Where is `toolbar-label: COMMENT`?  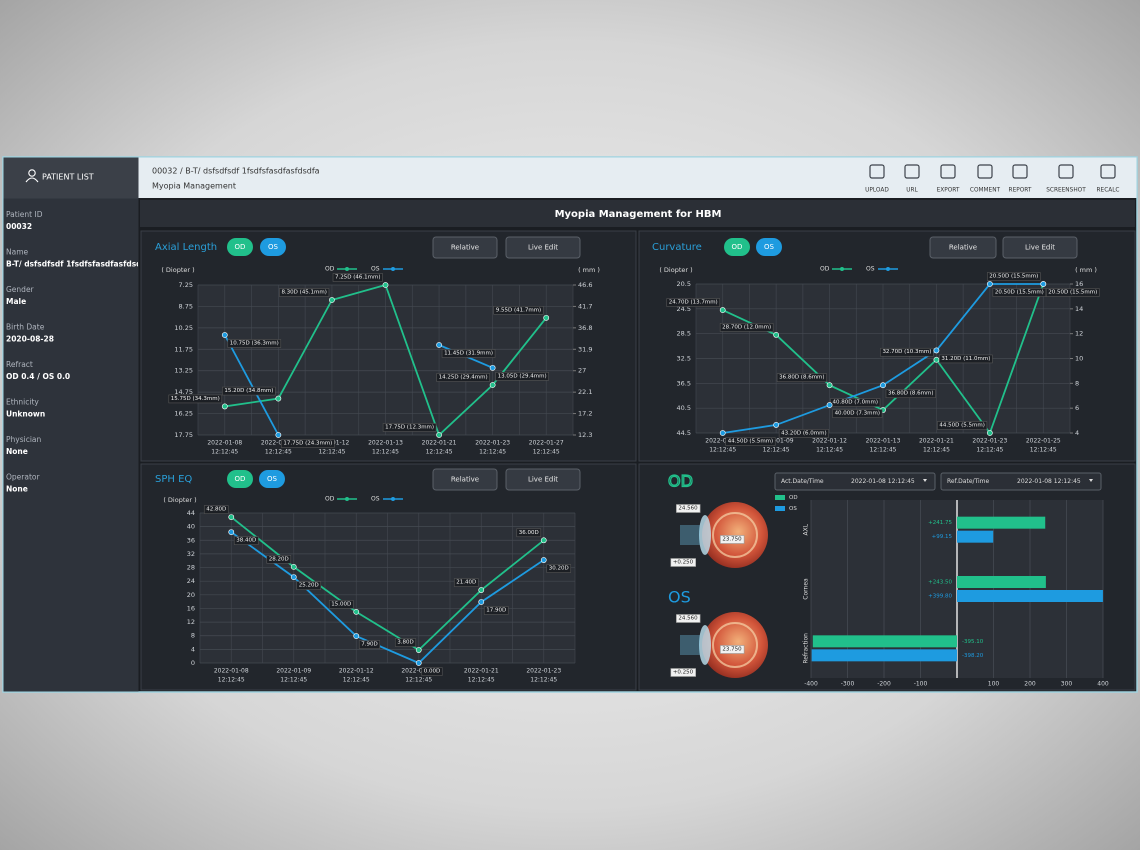 toolbar-label: COMMENT is located at coordinates (985, 191).